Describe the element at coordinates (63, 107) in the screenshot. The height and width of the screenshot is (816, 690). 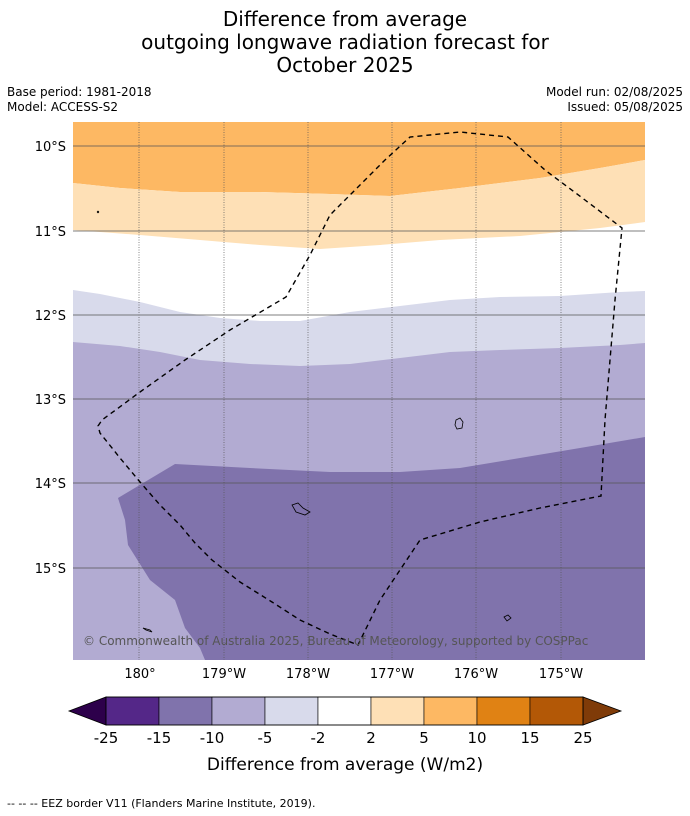
I see `model-name: Model: ACCESS-S2` at that location.